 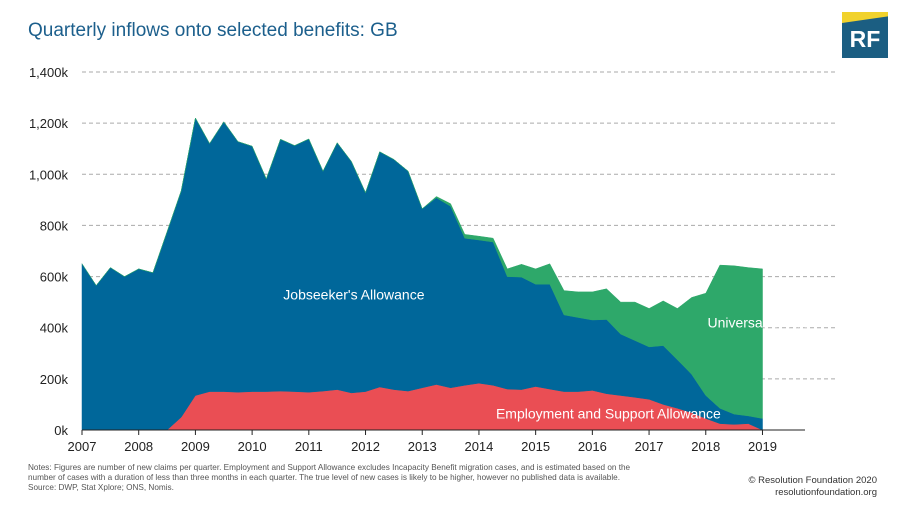 I want to click on series-label-jobseeker-s-allowance: Jobseeker's Allowance, so click(x=353, y=294).